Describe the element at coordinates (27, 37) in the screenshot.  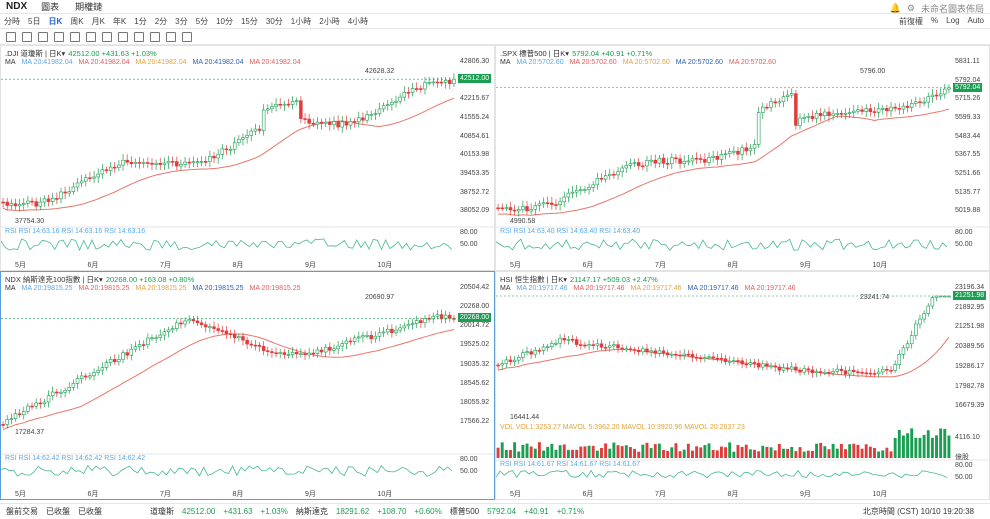
I see `trendline-icon` at that location.